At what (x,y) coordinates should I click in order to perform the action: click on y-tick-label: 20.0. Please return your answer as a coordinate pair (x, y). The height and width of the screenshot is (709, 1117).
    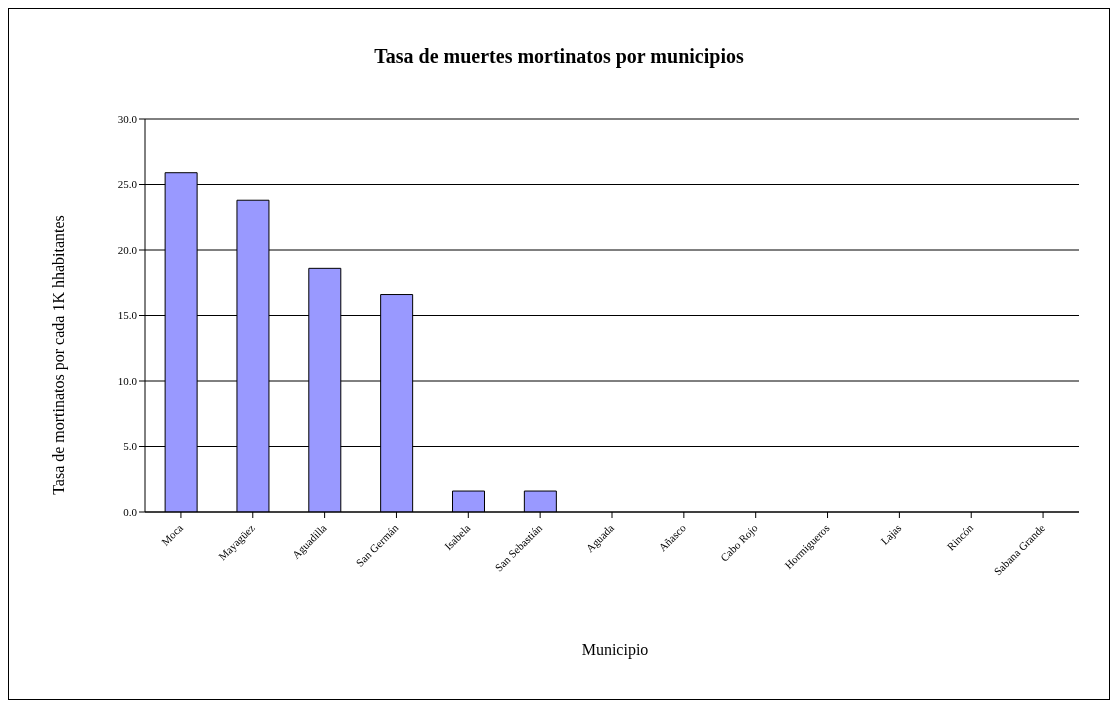
    Looking at the image, I should click on (127, 249).